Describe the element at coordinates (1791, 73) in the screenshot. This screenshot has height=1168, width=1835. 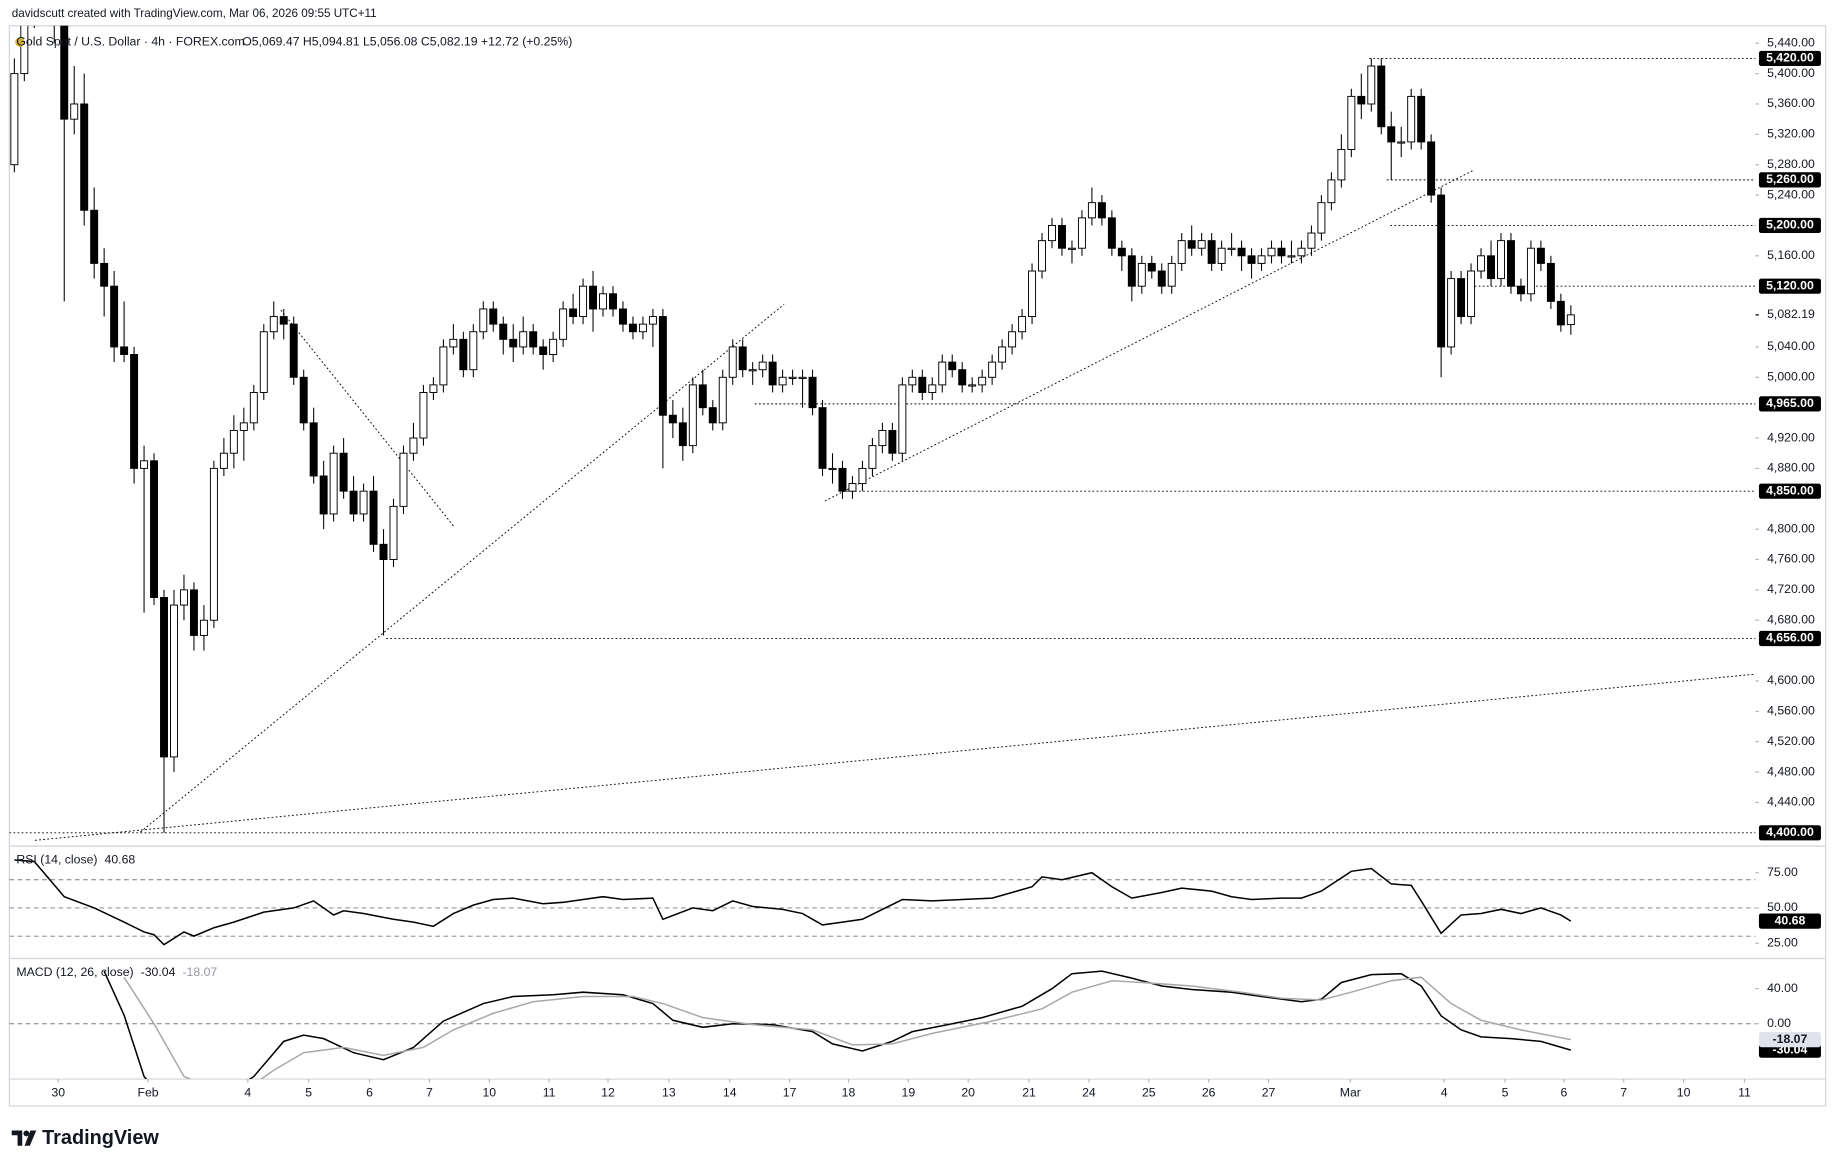
I see `y-tick-label: 5,400.00` at that location.